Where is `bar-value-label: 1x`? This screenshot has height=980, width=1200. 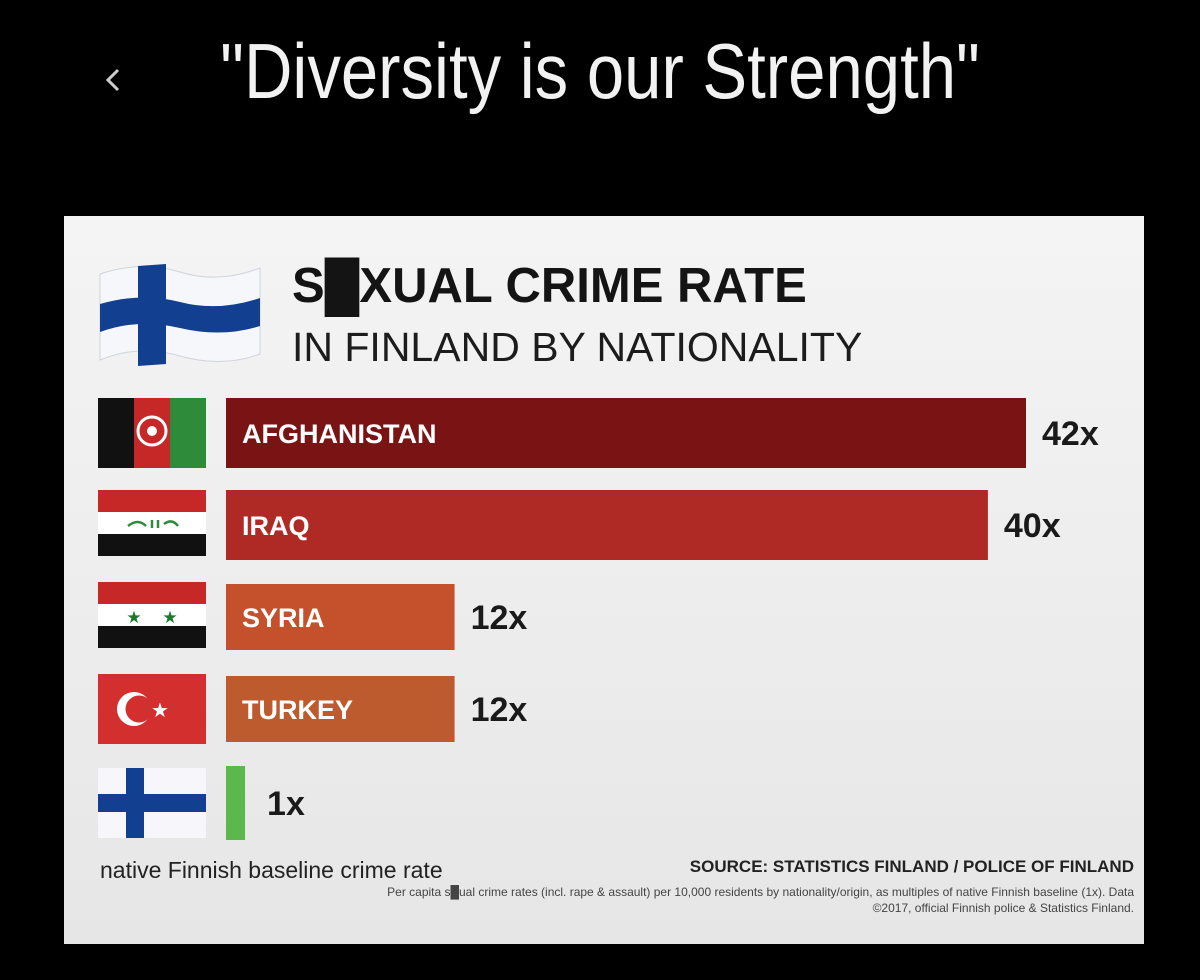 bar-value-label: 1x is located at coordinates (286, 804).